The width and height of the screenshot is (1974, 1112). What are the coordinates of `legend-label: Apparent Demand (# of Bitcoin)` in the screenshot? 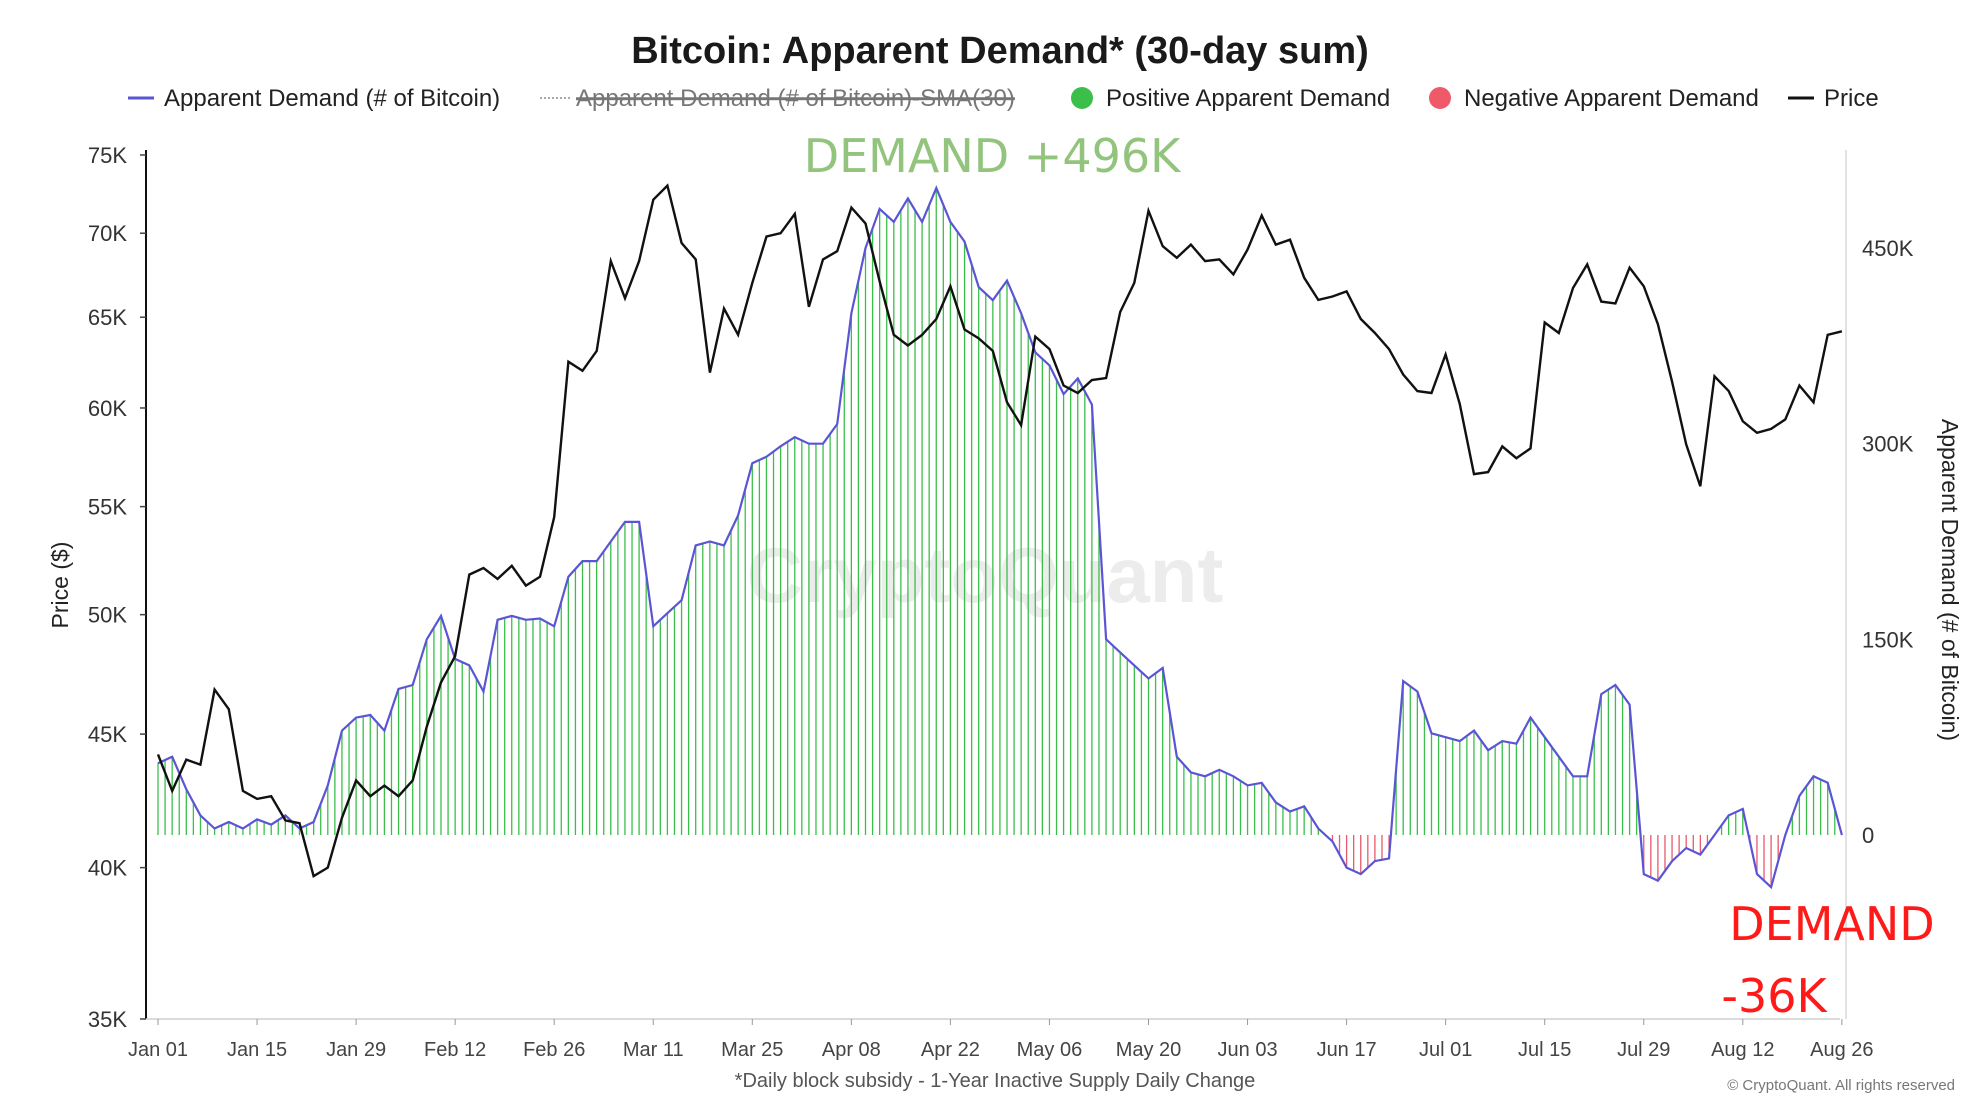 It's located at (332, 98).